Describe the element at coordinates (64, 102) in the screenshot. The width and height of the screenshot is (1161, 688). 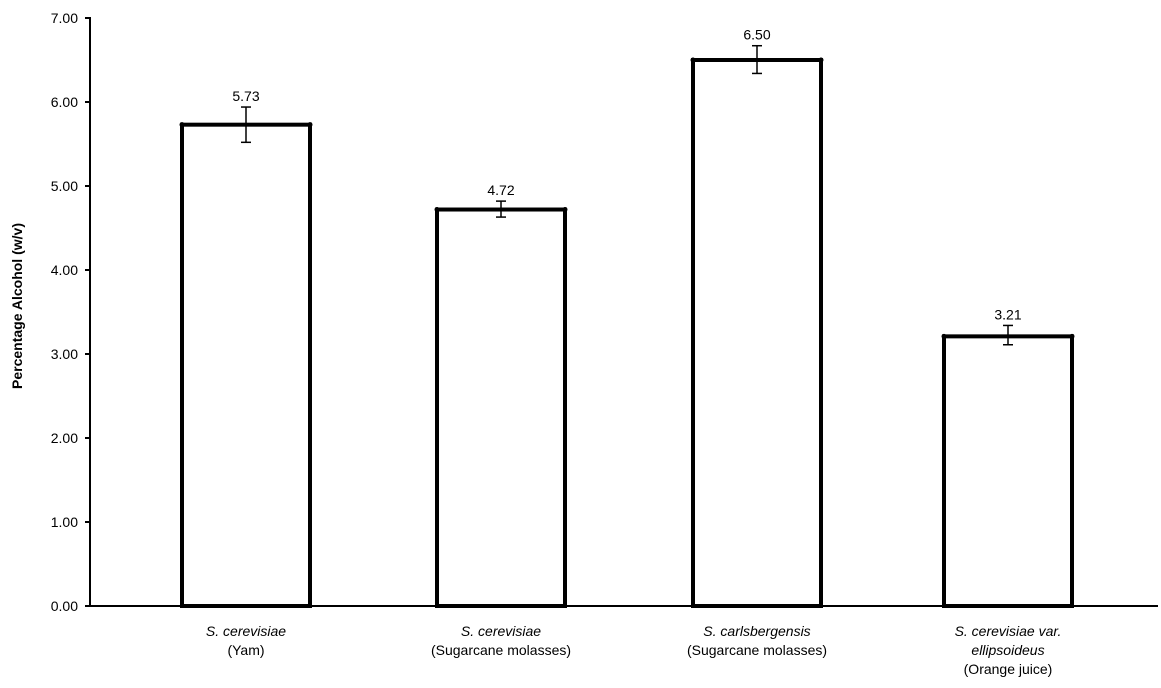
I see `y-tick-label: 6.00` at that location.